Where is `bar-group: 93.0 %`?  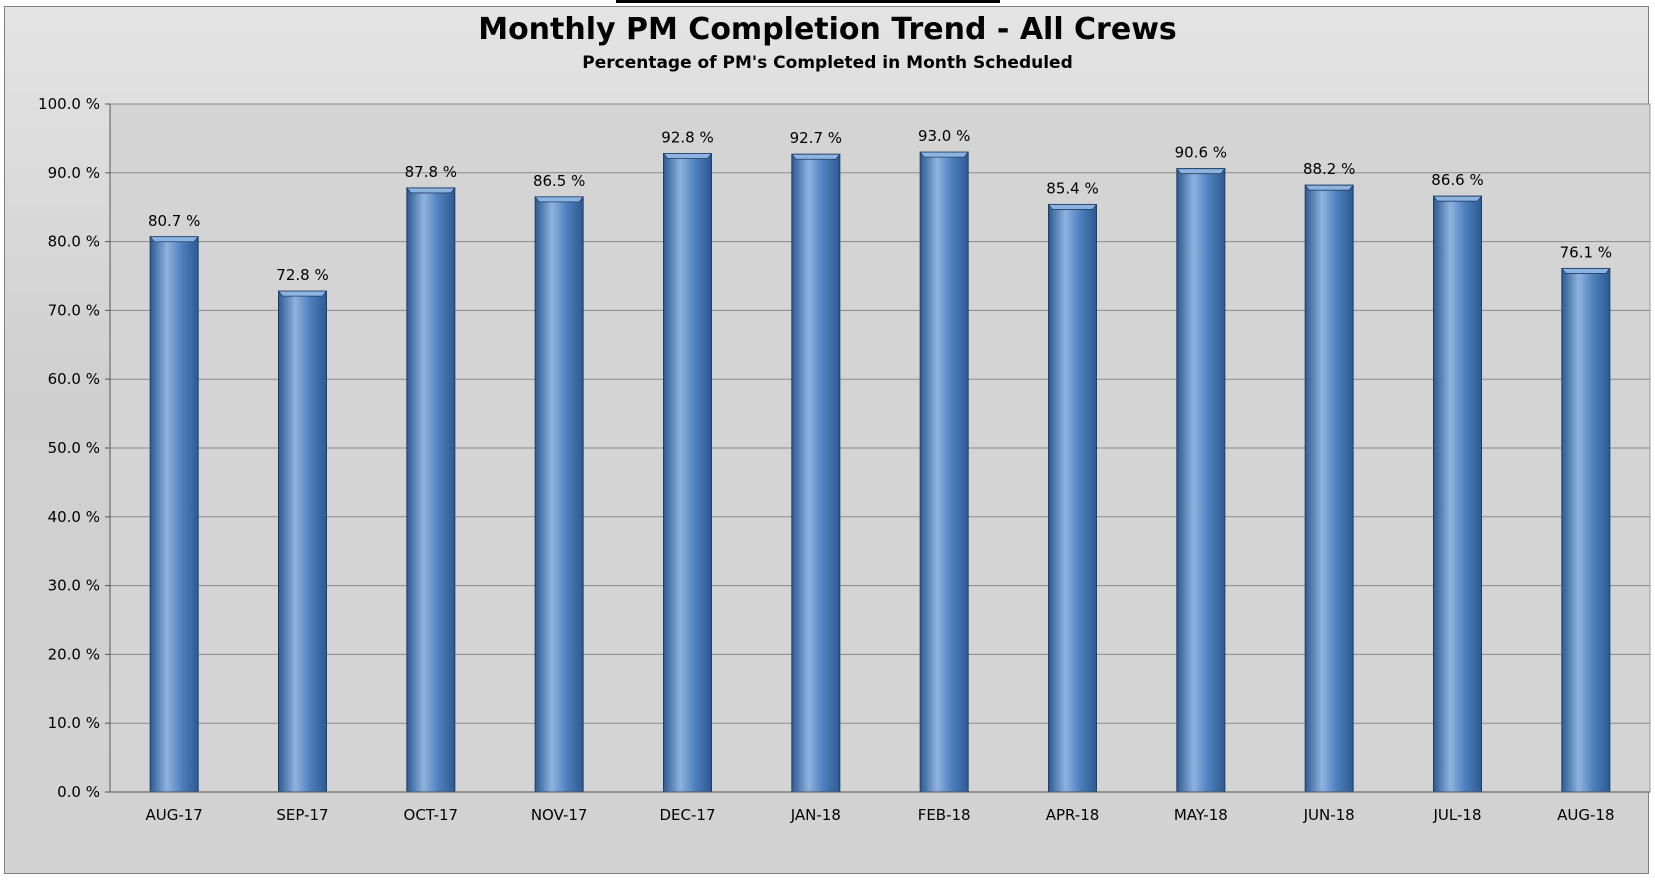 bar-group: 93.0 % is located at coordinates (944, 460).